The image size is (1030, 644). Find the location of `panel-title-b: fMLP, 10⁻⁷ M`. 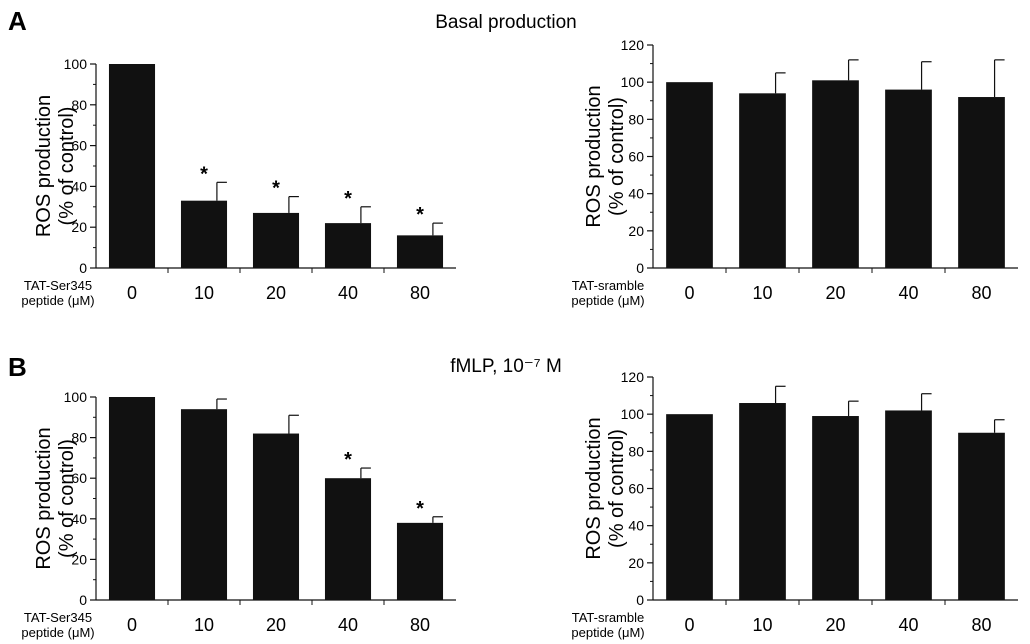

panel-title-b: fMLP, 10⁻⁷ M is located at coordinates (506, 366).